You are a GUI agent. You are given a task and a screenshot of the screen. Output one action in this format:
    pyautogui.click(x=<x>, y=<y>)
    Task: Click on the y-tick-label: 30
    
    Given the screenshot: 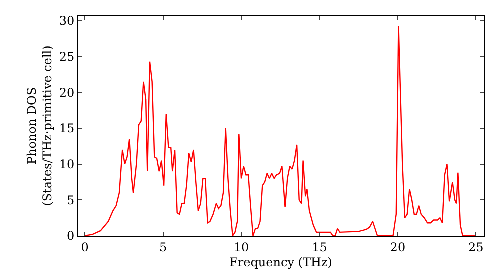 What is the action you would take?
    pyautogui.click(x=67, y=21)
    